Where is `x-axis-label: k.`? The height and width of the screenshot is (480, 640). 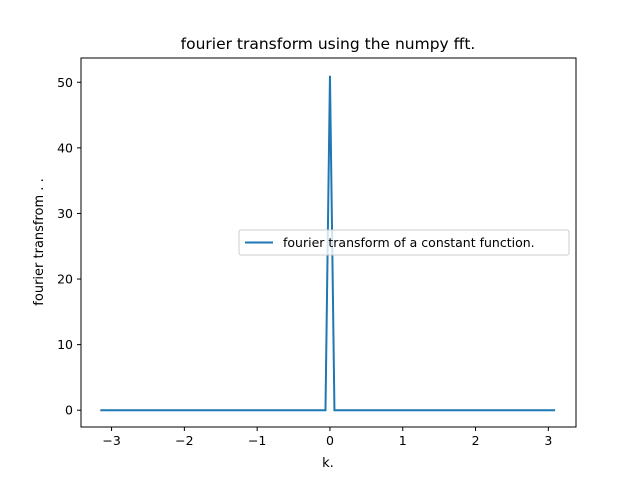 x-axis-label: k. is located at coordinates (328, 463).